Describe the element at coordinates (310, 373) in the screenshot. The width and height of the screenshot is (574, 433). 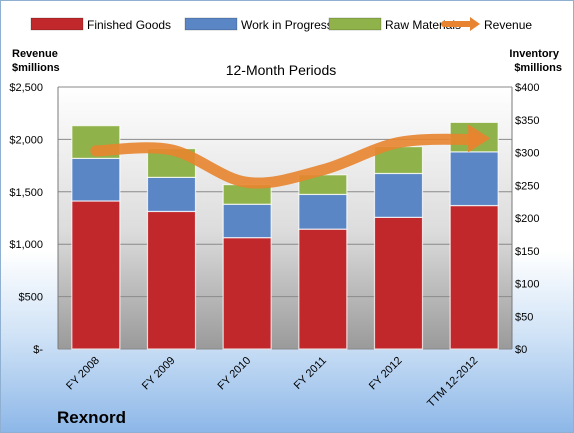
I see `x-tick-label: FY 2011` at that location.